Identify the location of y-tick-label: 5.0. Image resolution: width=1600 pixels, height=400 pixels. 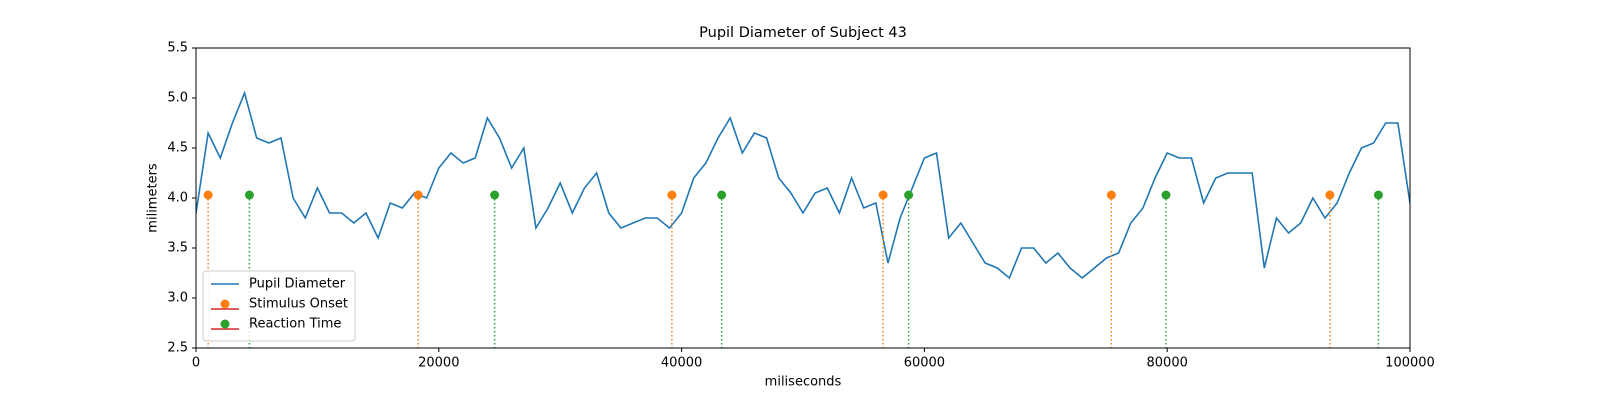
(177, 98).